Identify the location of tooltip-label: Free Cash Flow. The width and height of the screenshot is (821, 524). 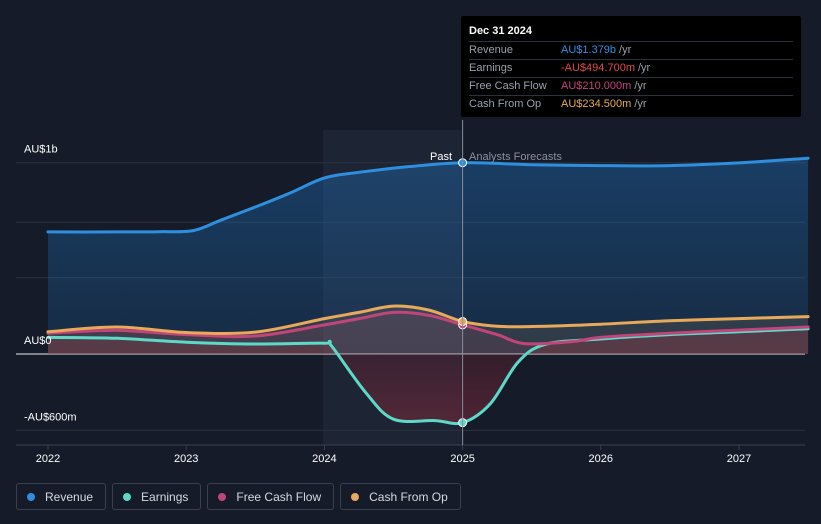
(508, 86).